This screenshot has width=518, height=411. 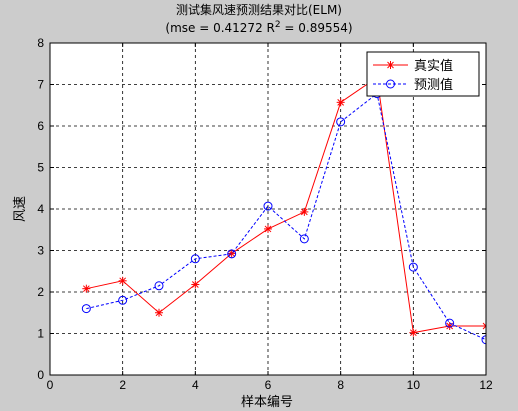 What do you see at coordinates (40, 126) in the screenshot?
I see `y-tick-label: 6` at bounding box center [40, 126].